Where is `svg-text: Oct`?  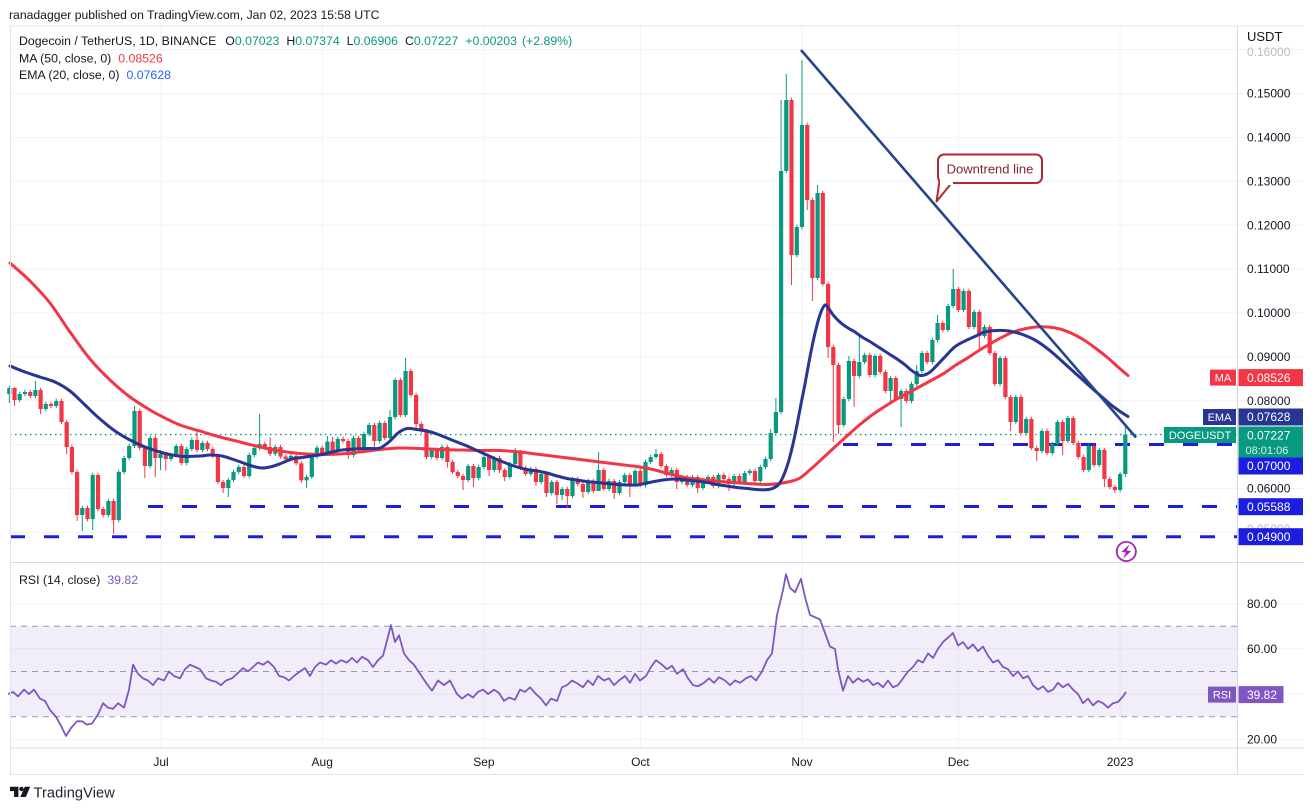 svg-text: Oct is located at coordinates (640, 762).